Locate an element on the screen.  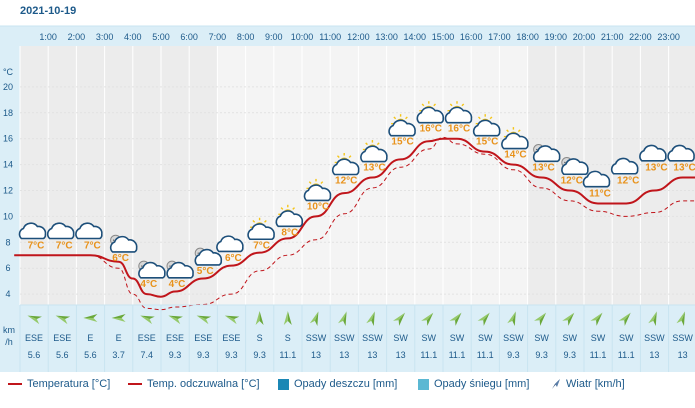
y-tick-label: 8 is located at coordinates (7, 242).